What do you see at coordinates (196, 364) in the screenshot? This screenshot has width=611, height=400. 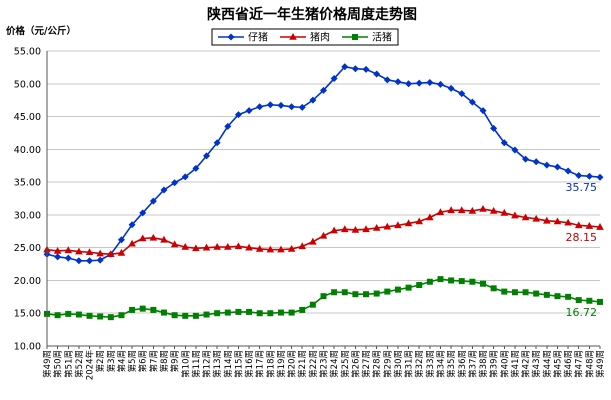 I see `x-tick-label: 第11周` at bounding box center [196, 364].